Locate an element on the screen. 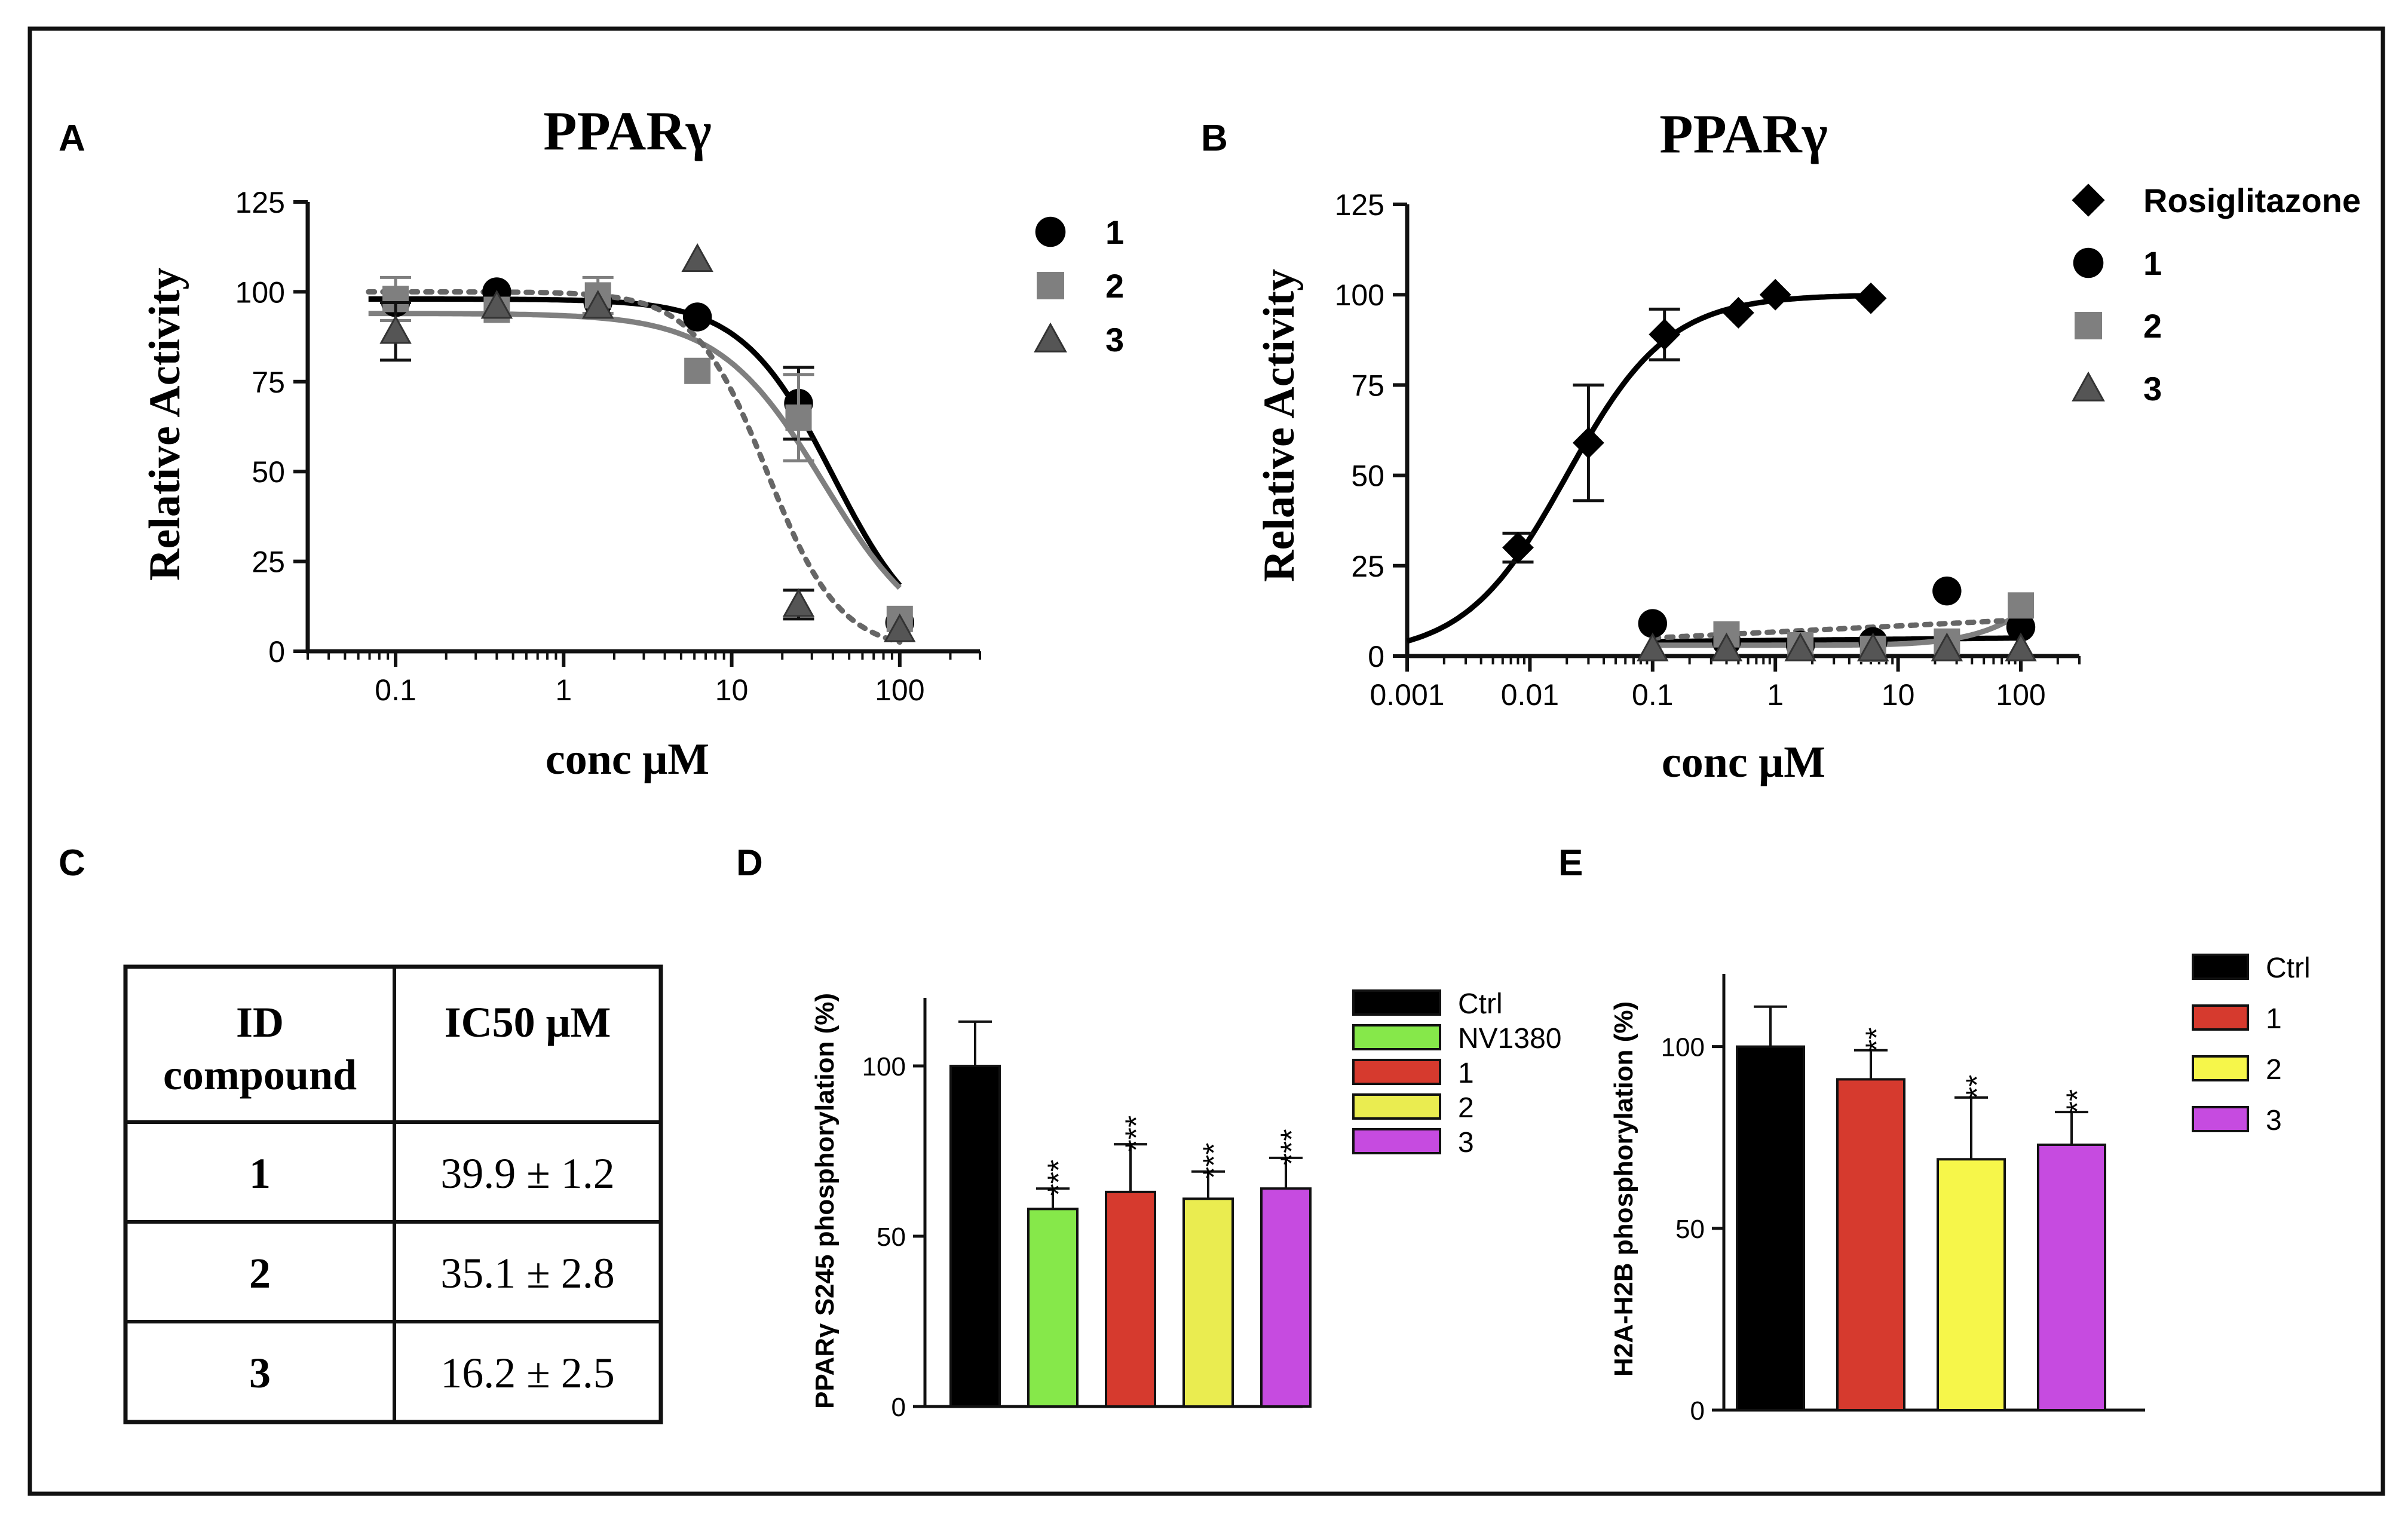 The width and height of the screenshot is (2408, 1526). table-cell-id: 3 is located at coordinates (260, 1373).